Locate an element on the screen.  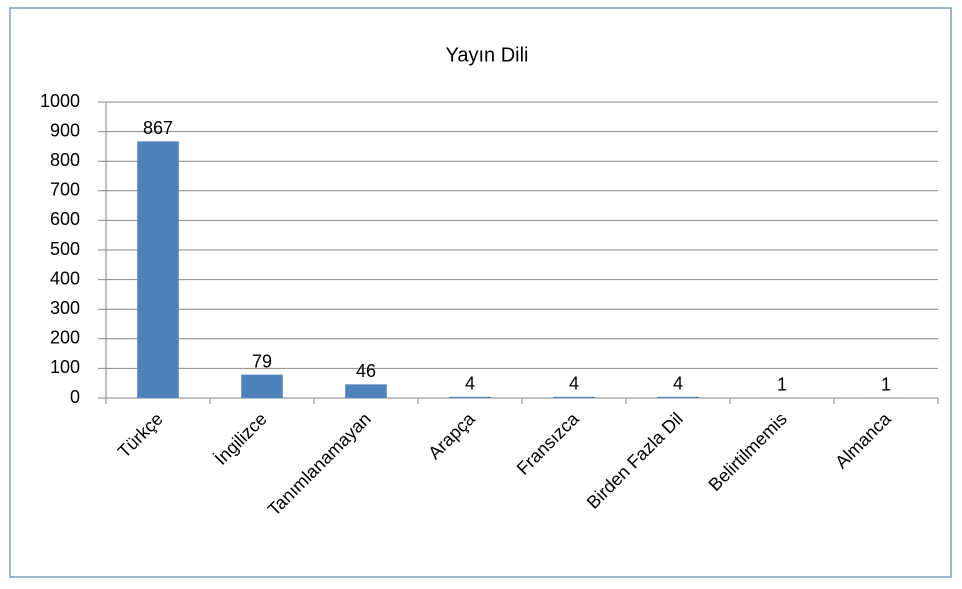
y-tick-label: 300 is located at coordinates (65, 308).